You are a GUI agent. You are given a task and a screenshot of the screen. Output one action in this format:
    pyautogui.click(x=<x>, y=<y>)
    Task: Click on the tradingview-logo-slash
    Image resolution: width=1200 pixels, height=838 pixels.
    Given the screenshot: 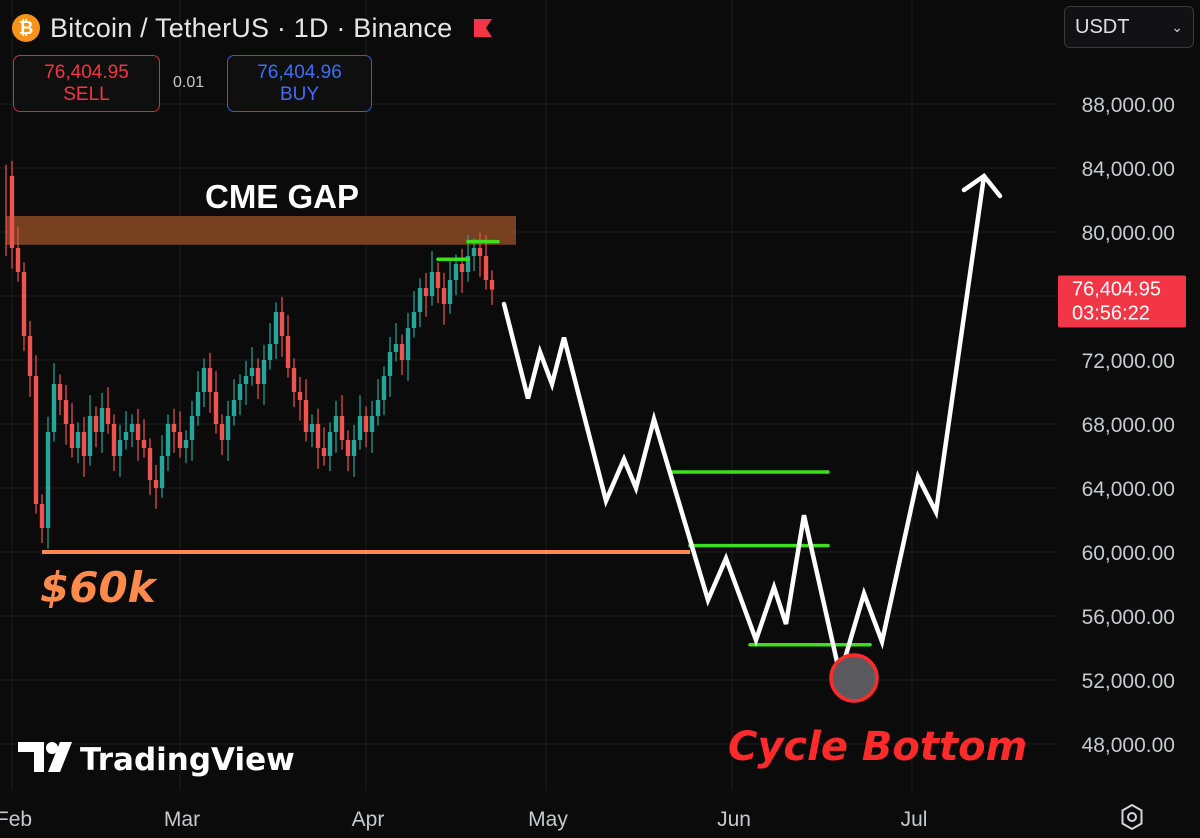 What is the action you would take?
    pyautogui.click(x=60, y=757)
    